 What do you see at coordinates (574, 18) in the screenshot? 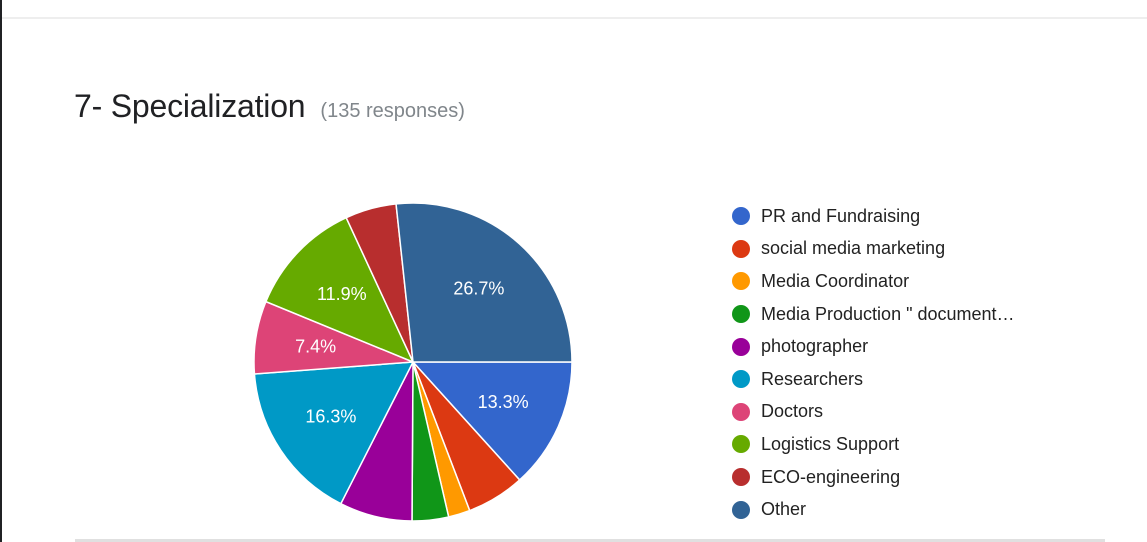
I see `top-divider` at bounding box center [574, 18].